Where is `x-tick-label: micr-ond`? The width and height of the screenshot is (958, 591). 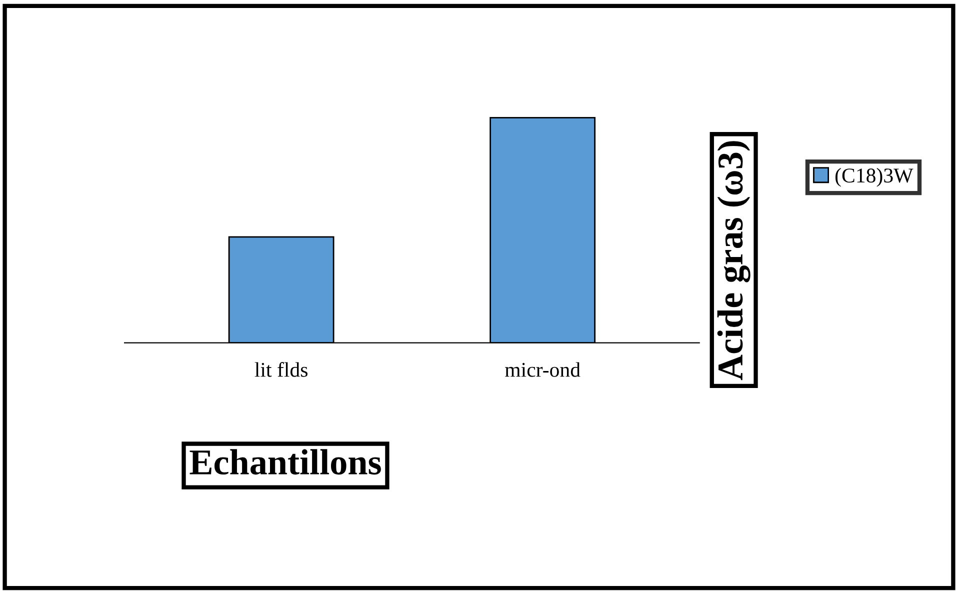 x-tick-label: micr-ond is located at coordinates (542, 369).